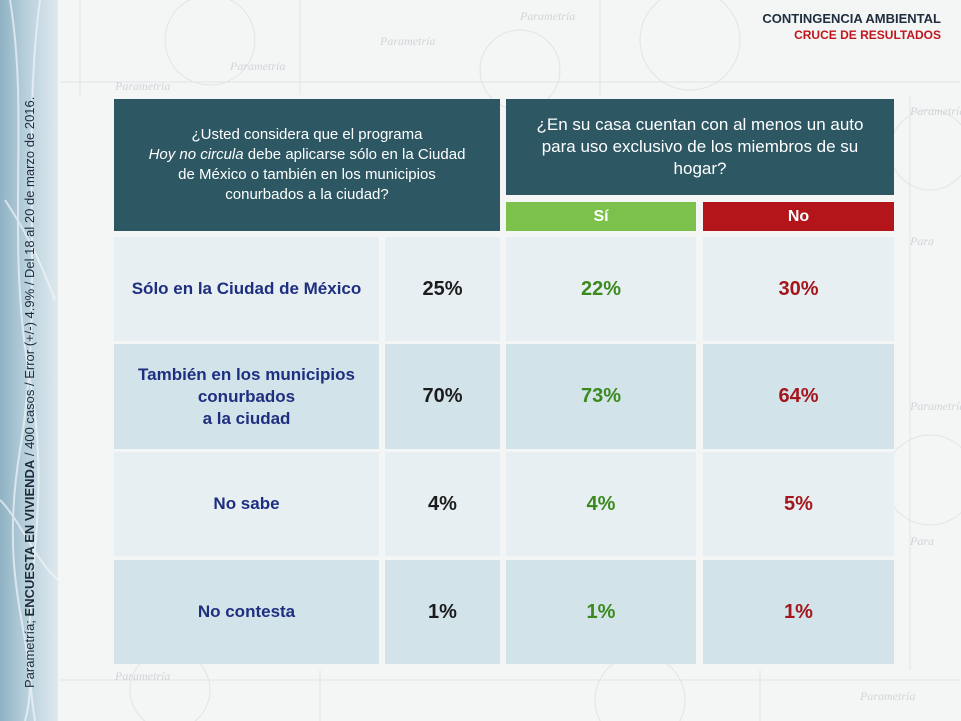  I want to click on row-1-total: 25%, so click(442, 289).